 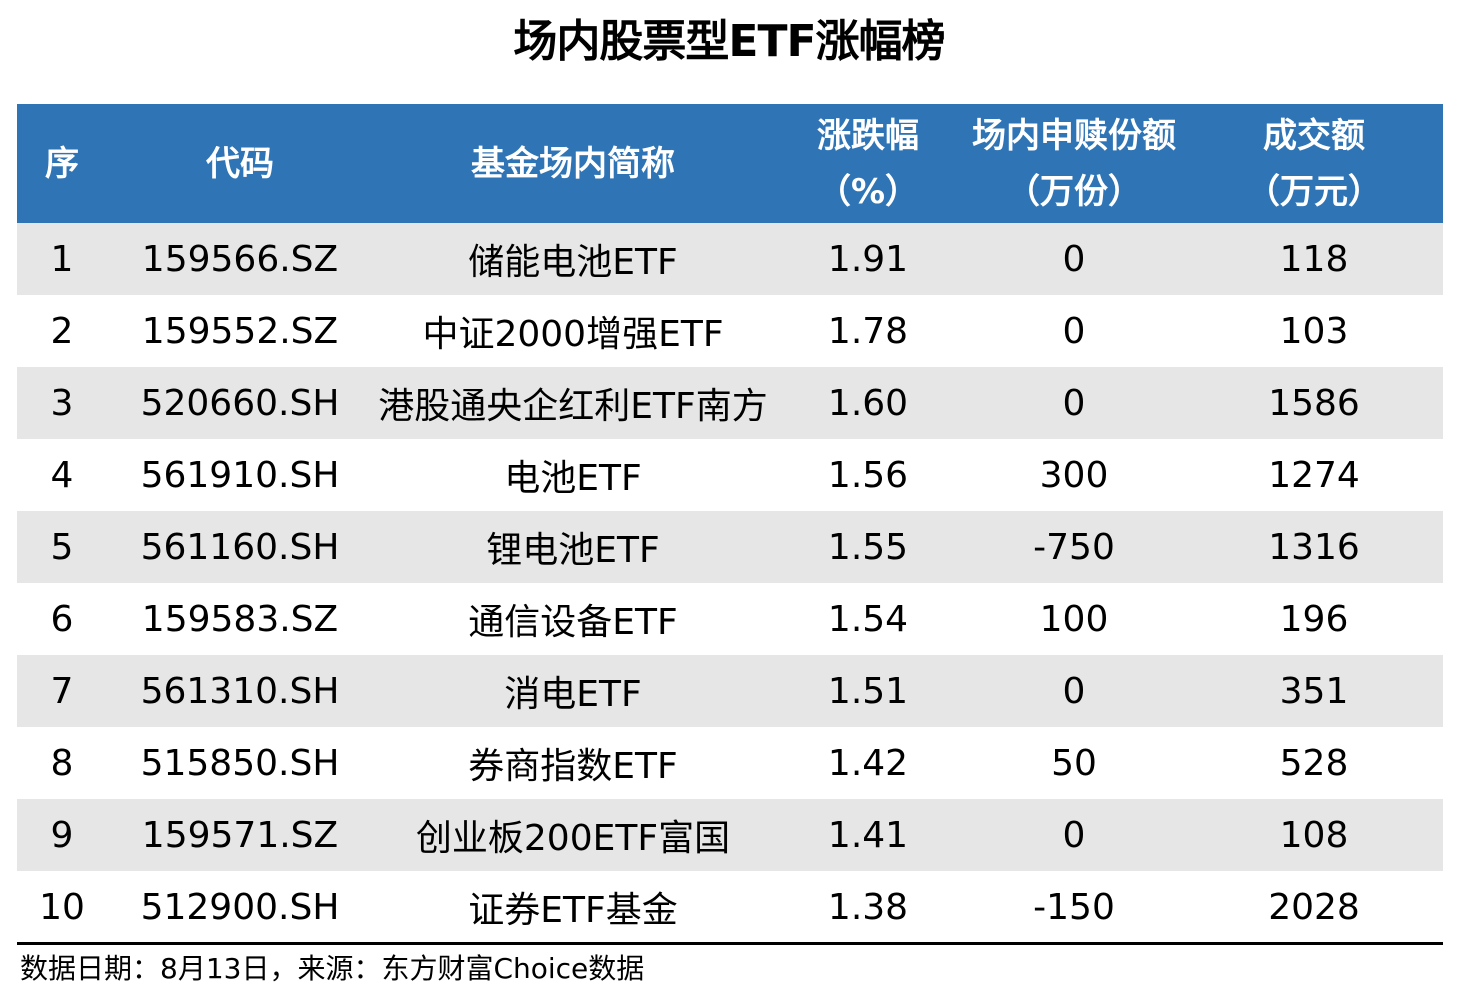 I want to click on cell-turnover: 1274, so click(x=1314, y=475).